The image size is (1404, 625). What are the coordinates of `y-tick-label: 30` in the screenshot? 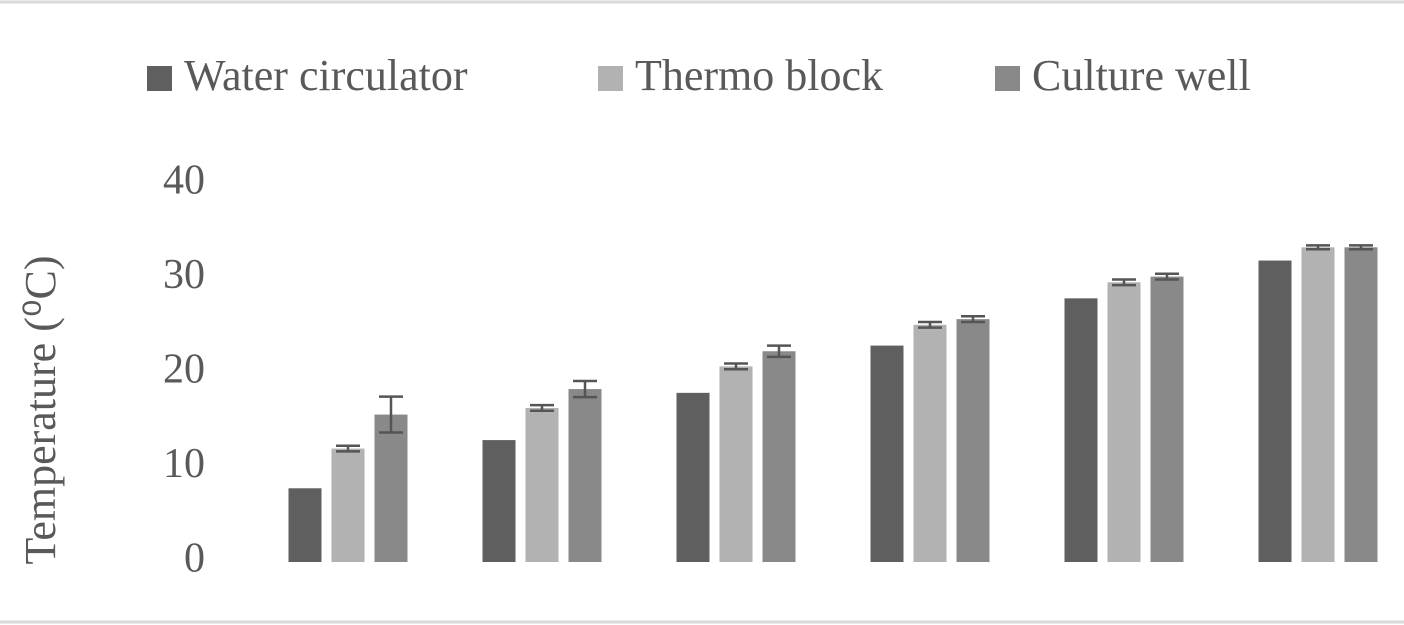 It's located at (184, 275).